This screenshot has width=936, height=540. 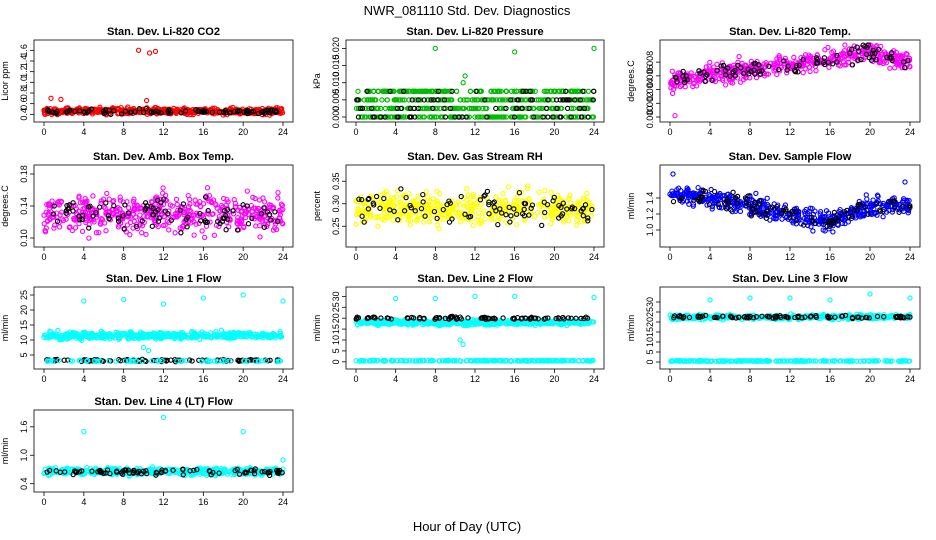 I want to click on x-tick-label: 12, so click(x=475, y=132).